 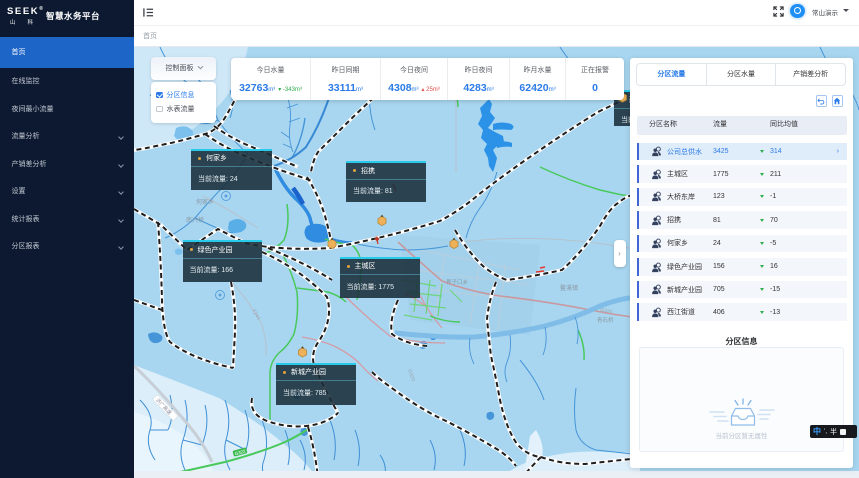 I want to click on svg-text: X244, so click(x=255, y=314).